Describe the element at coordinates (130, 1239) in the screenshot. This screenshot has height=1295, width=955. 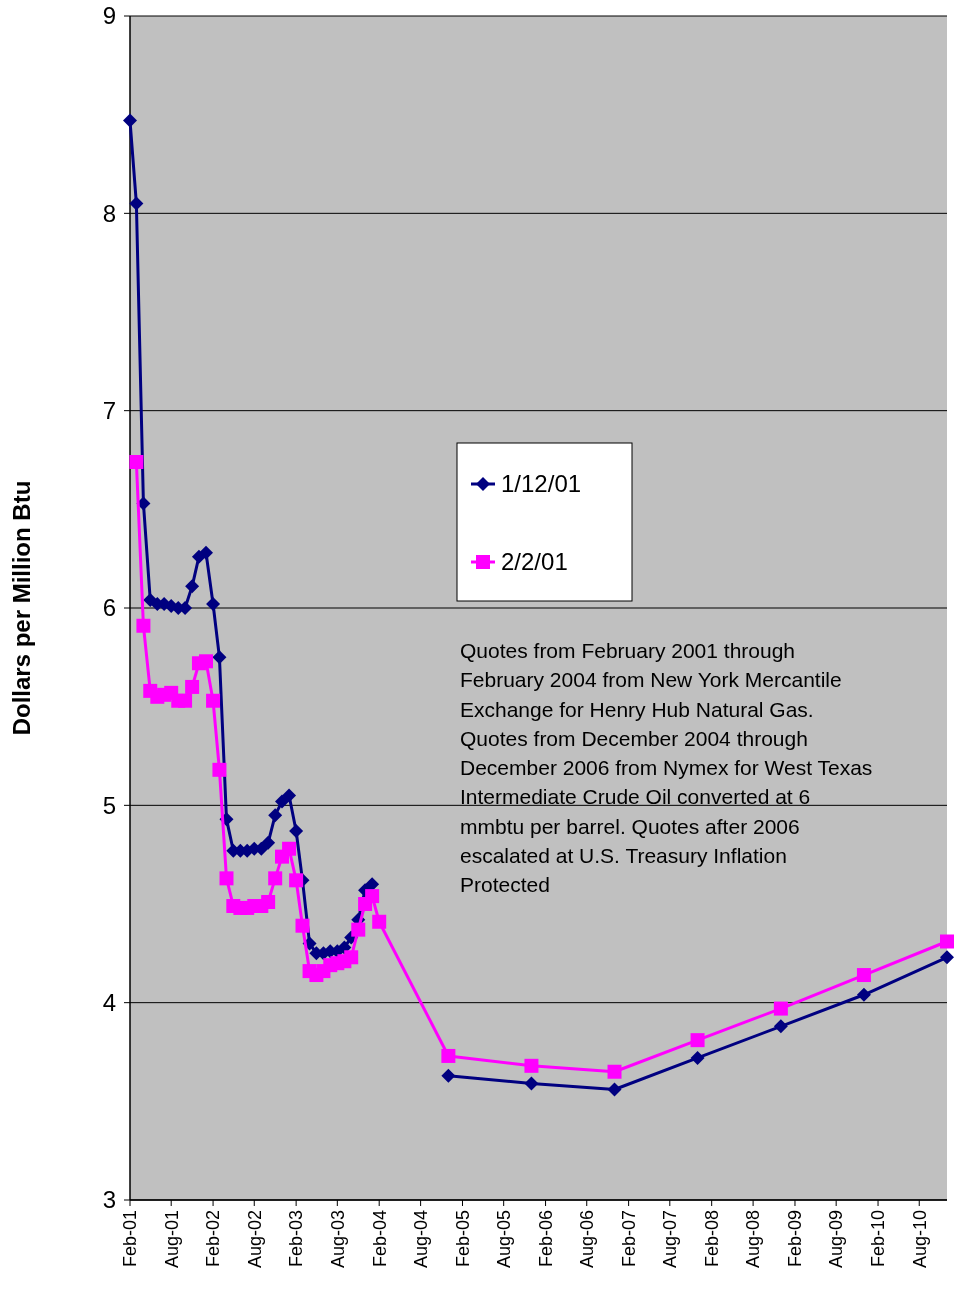
I see `x-tick-label: Feb-01` at that location.